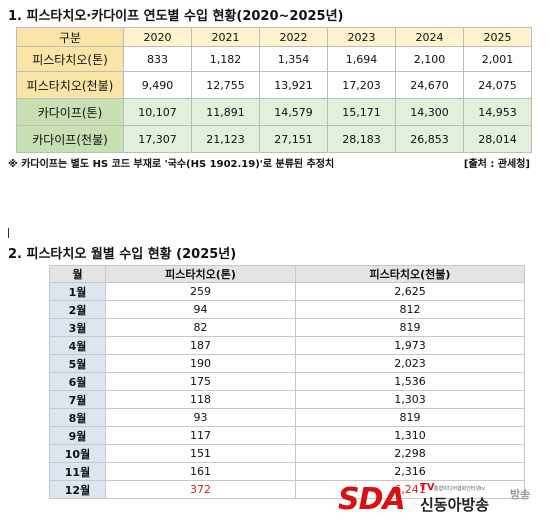  I want to click on watermark: 방송, so click(520, 494).